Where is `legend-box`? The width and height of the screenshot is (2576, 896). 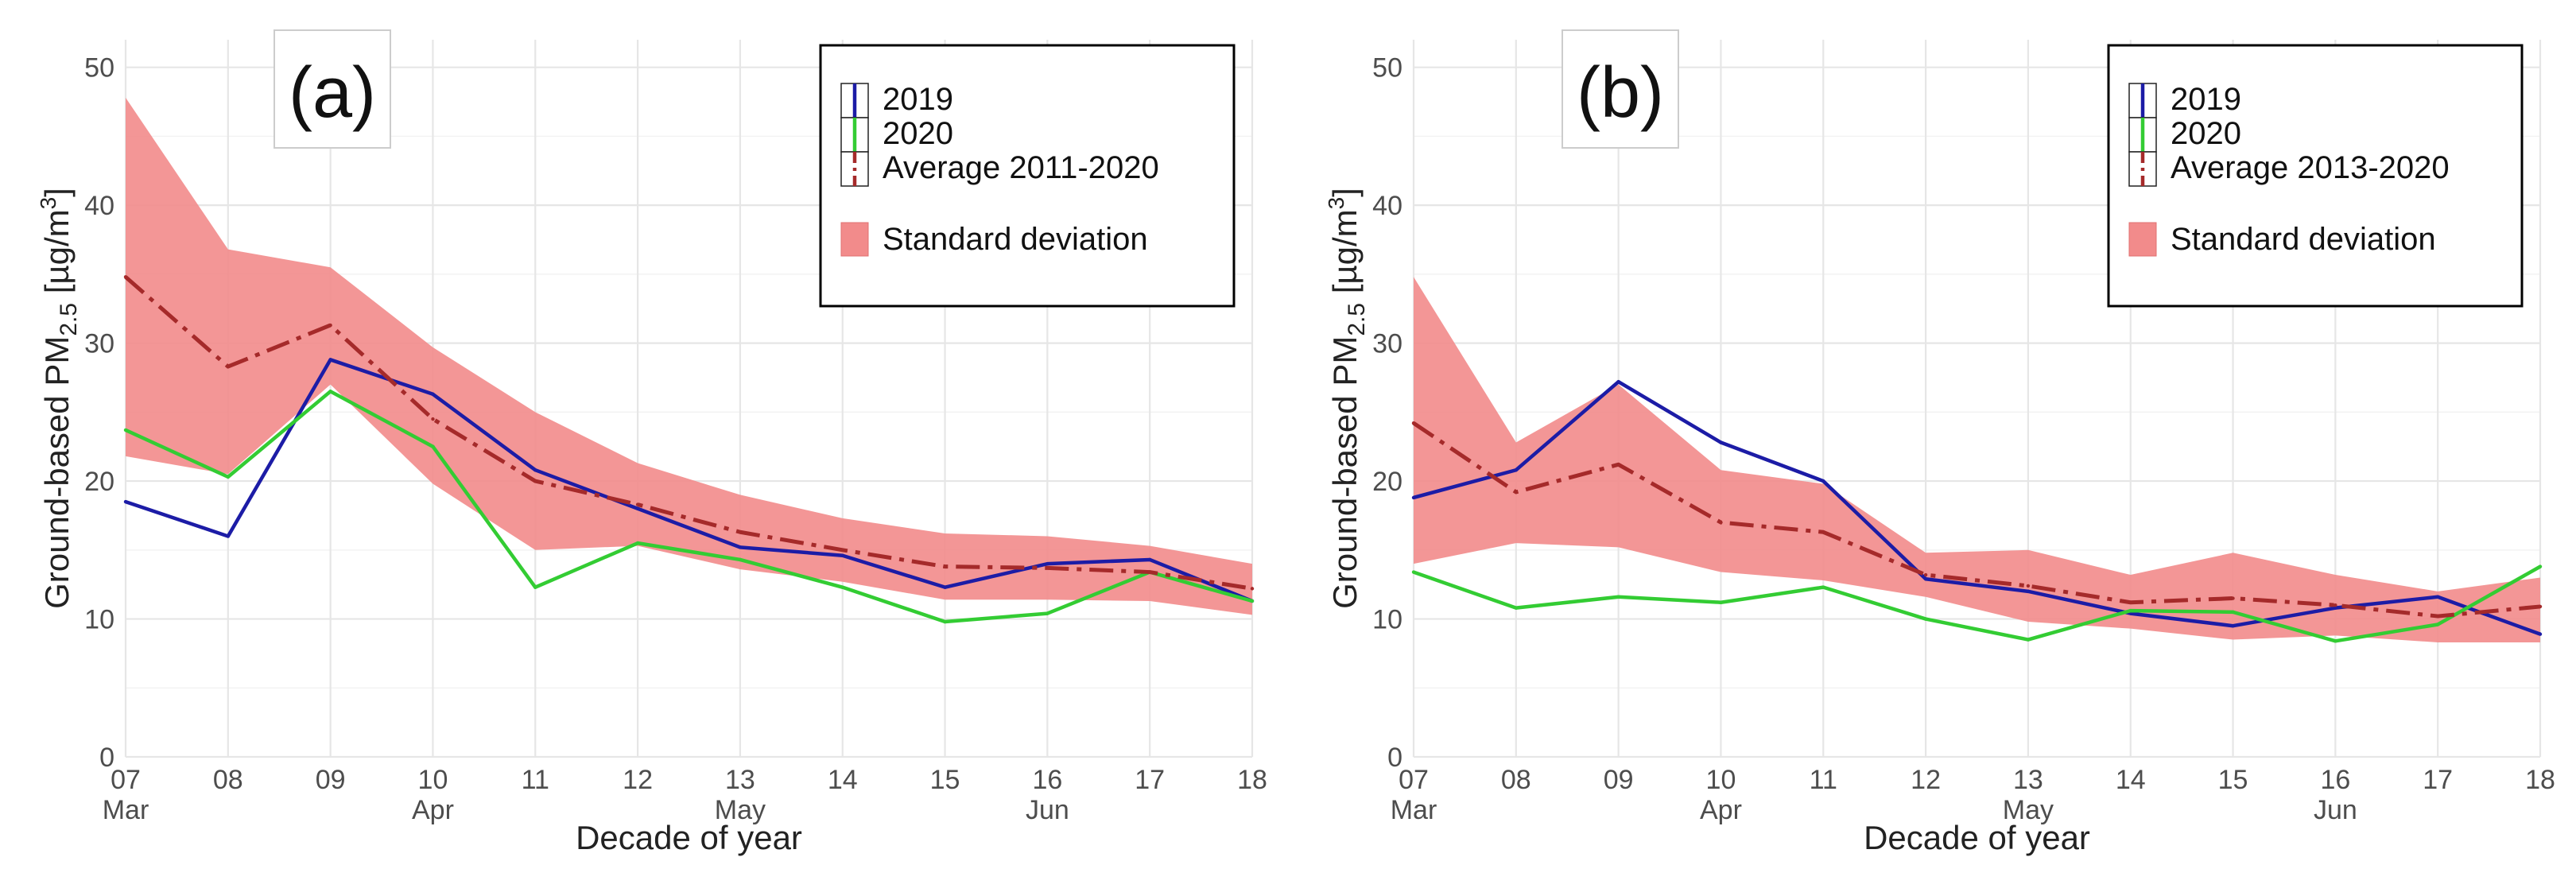 legend-box is located at coordinates (2316, 176).